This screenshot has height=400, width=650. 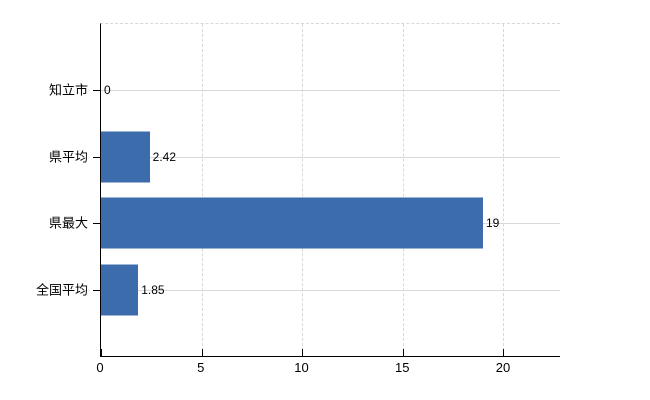 I want to click on x-tick-label: 0, so click(x=100, y=367).